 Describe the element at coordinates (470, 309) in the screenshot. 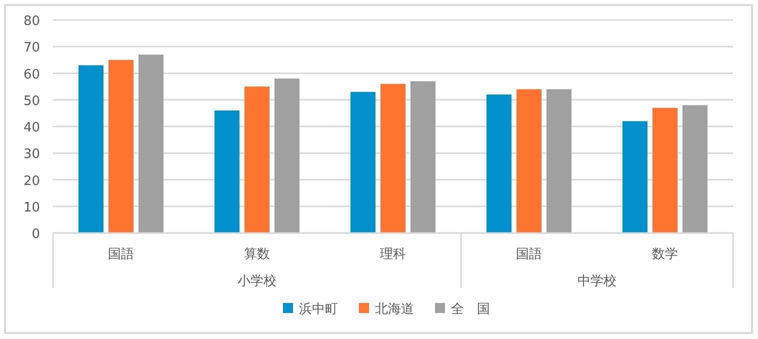

I see `legend-label: 全 国` at that location.